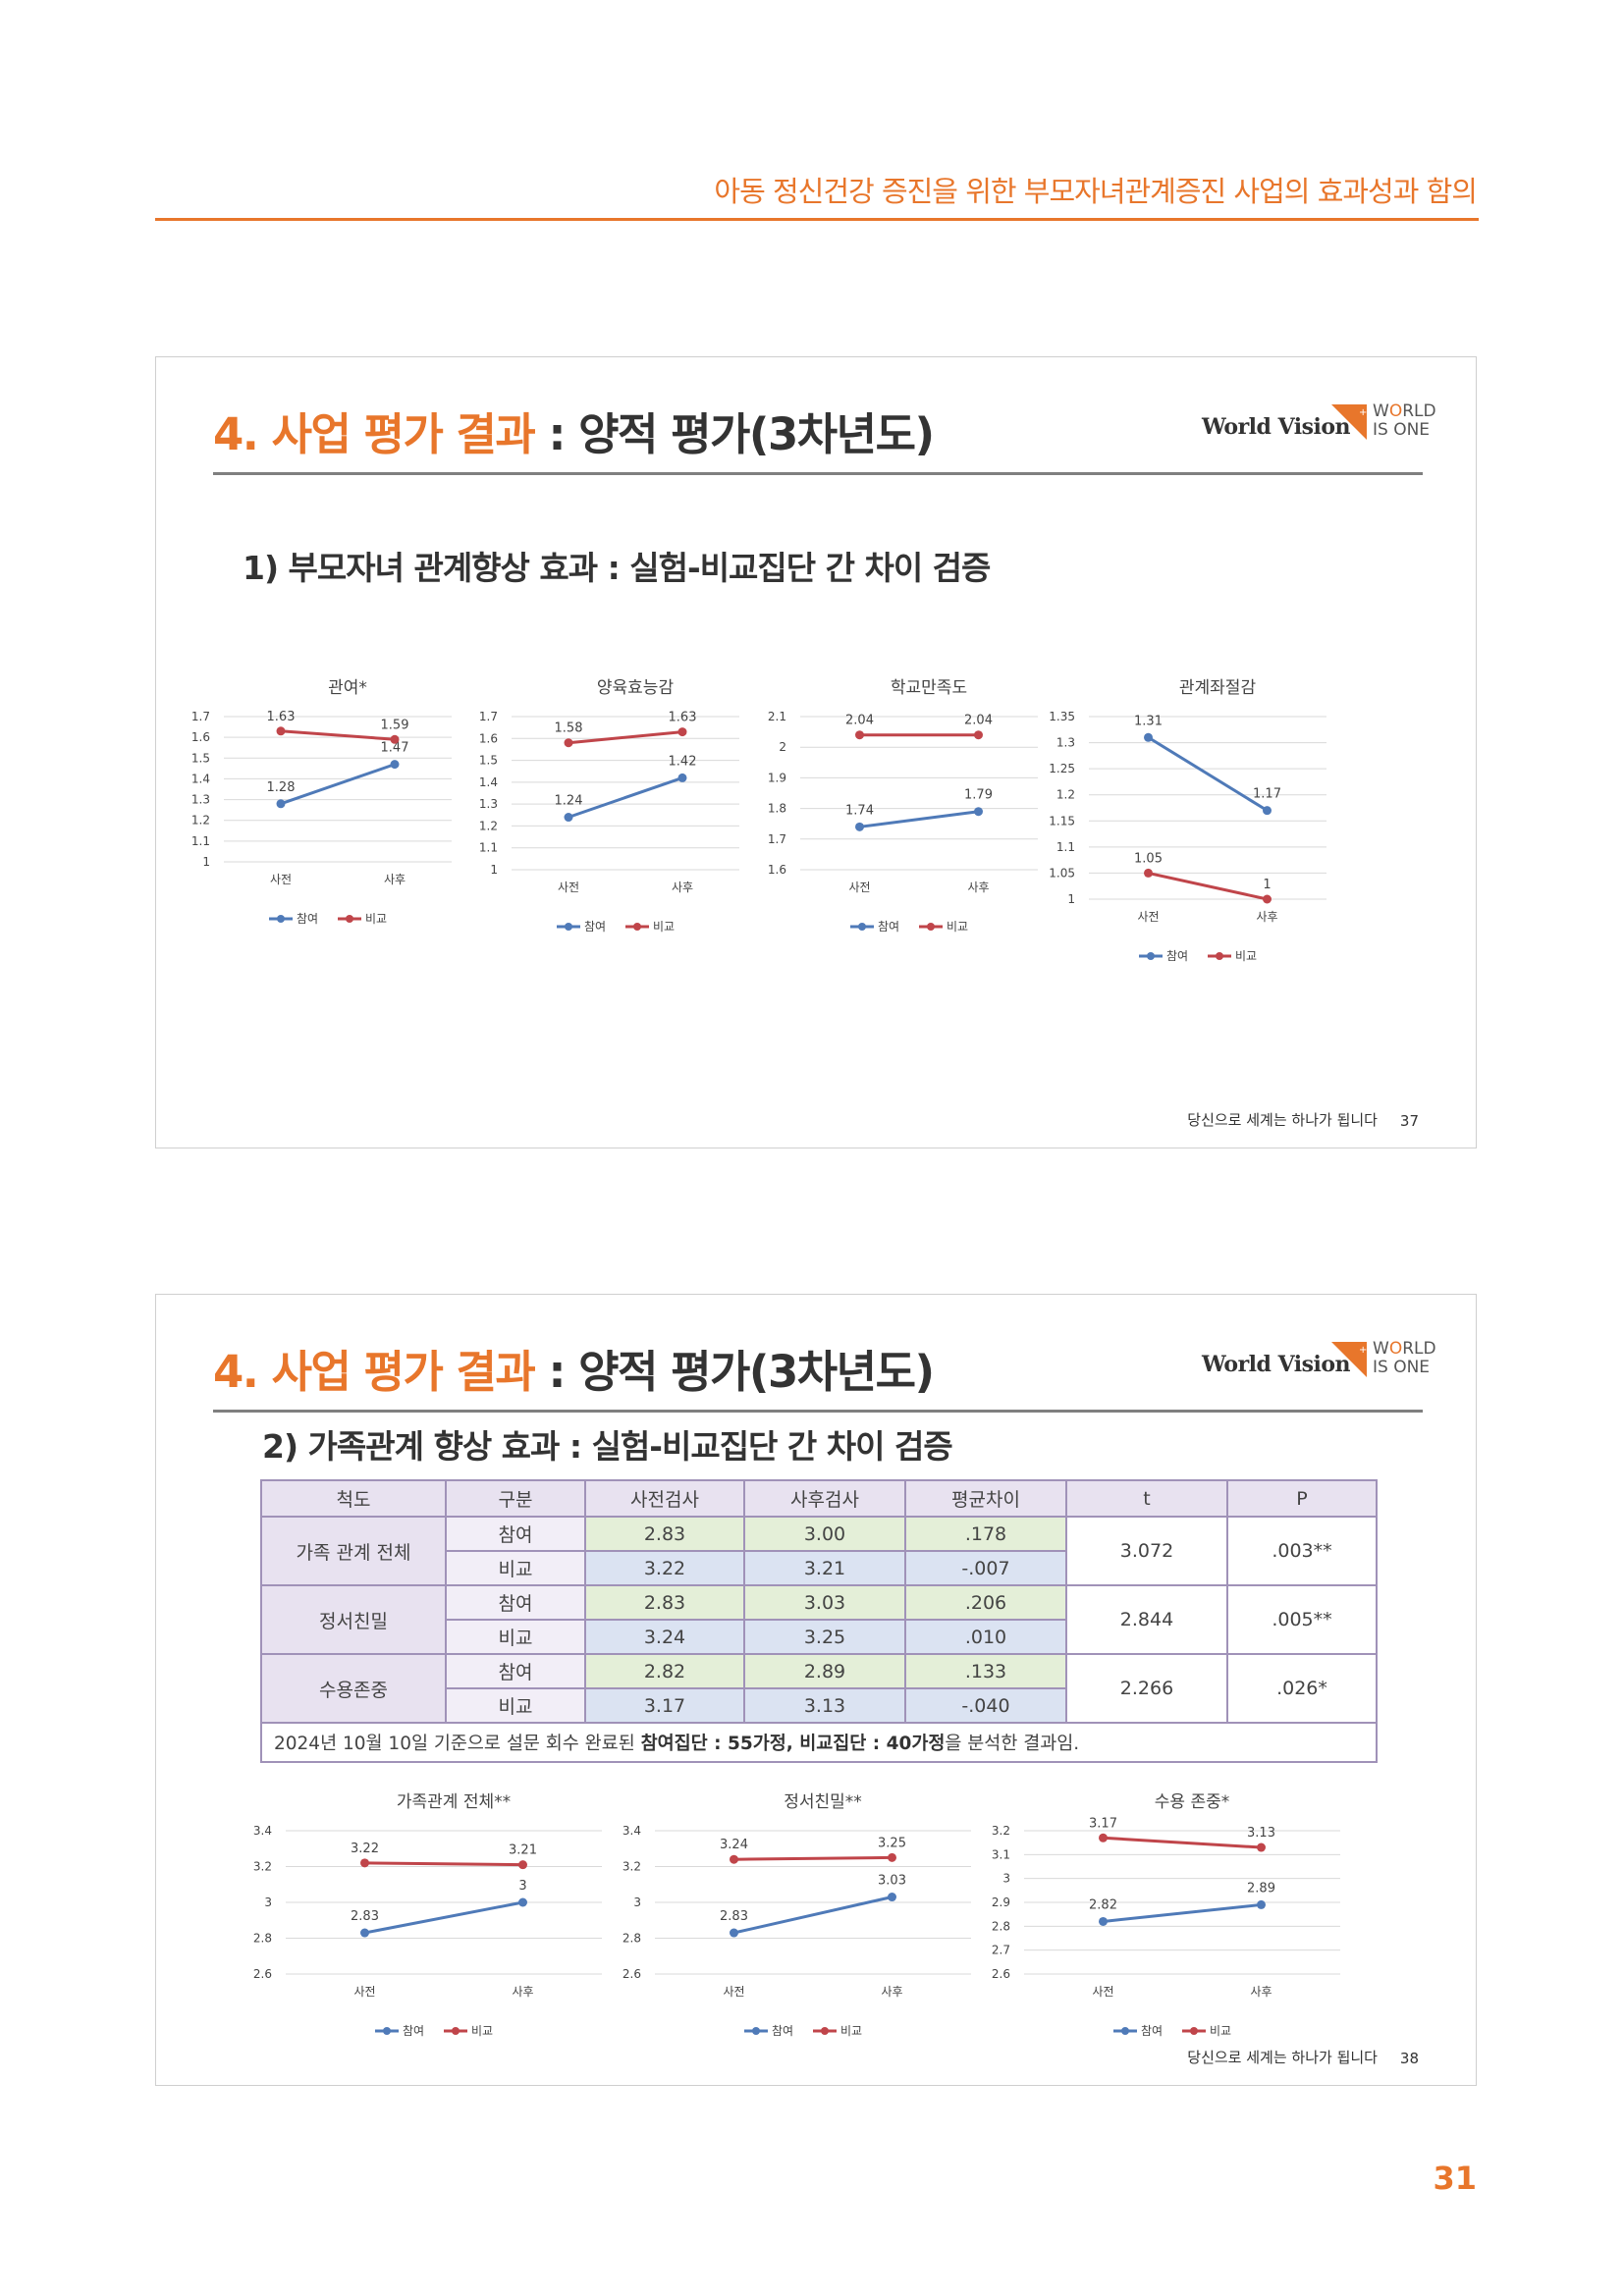  I want to click on pre-cell: 3.17, so click(664, 1705).